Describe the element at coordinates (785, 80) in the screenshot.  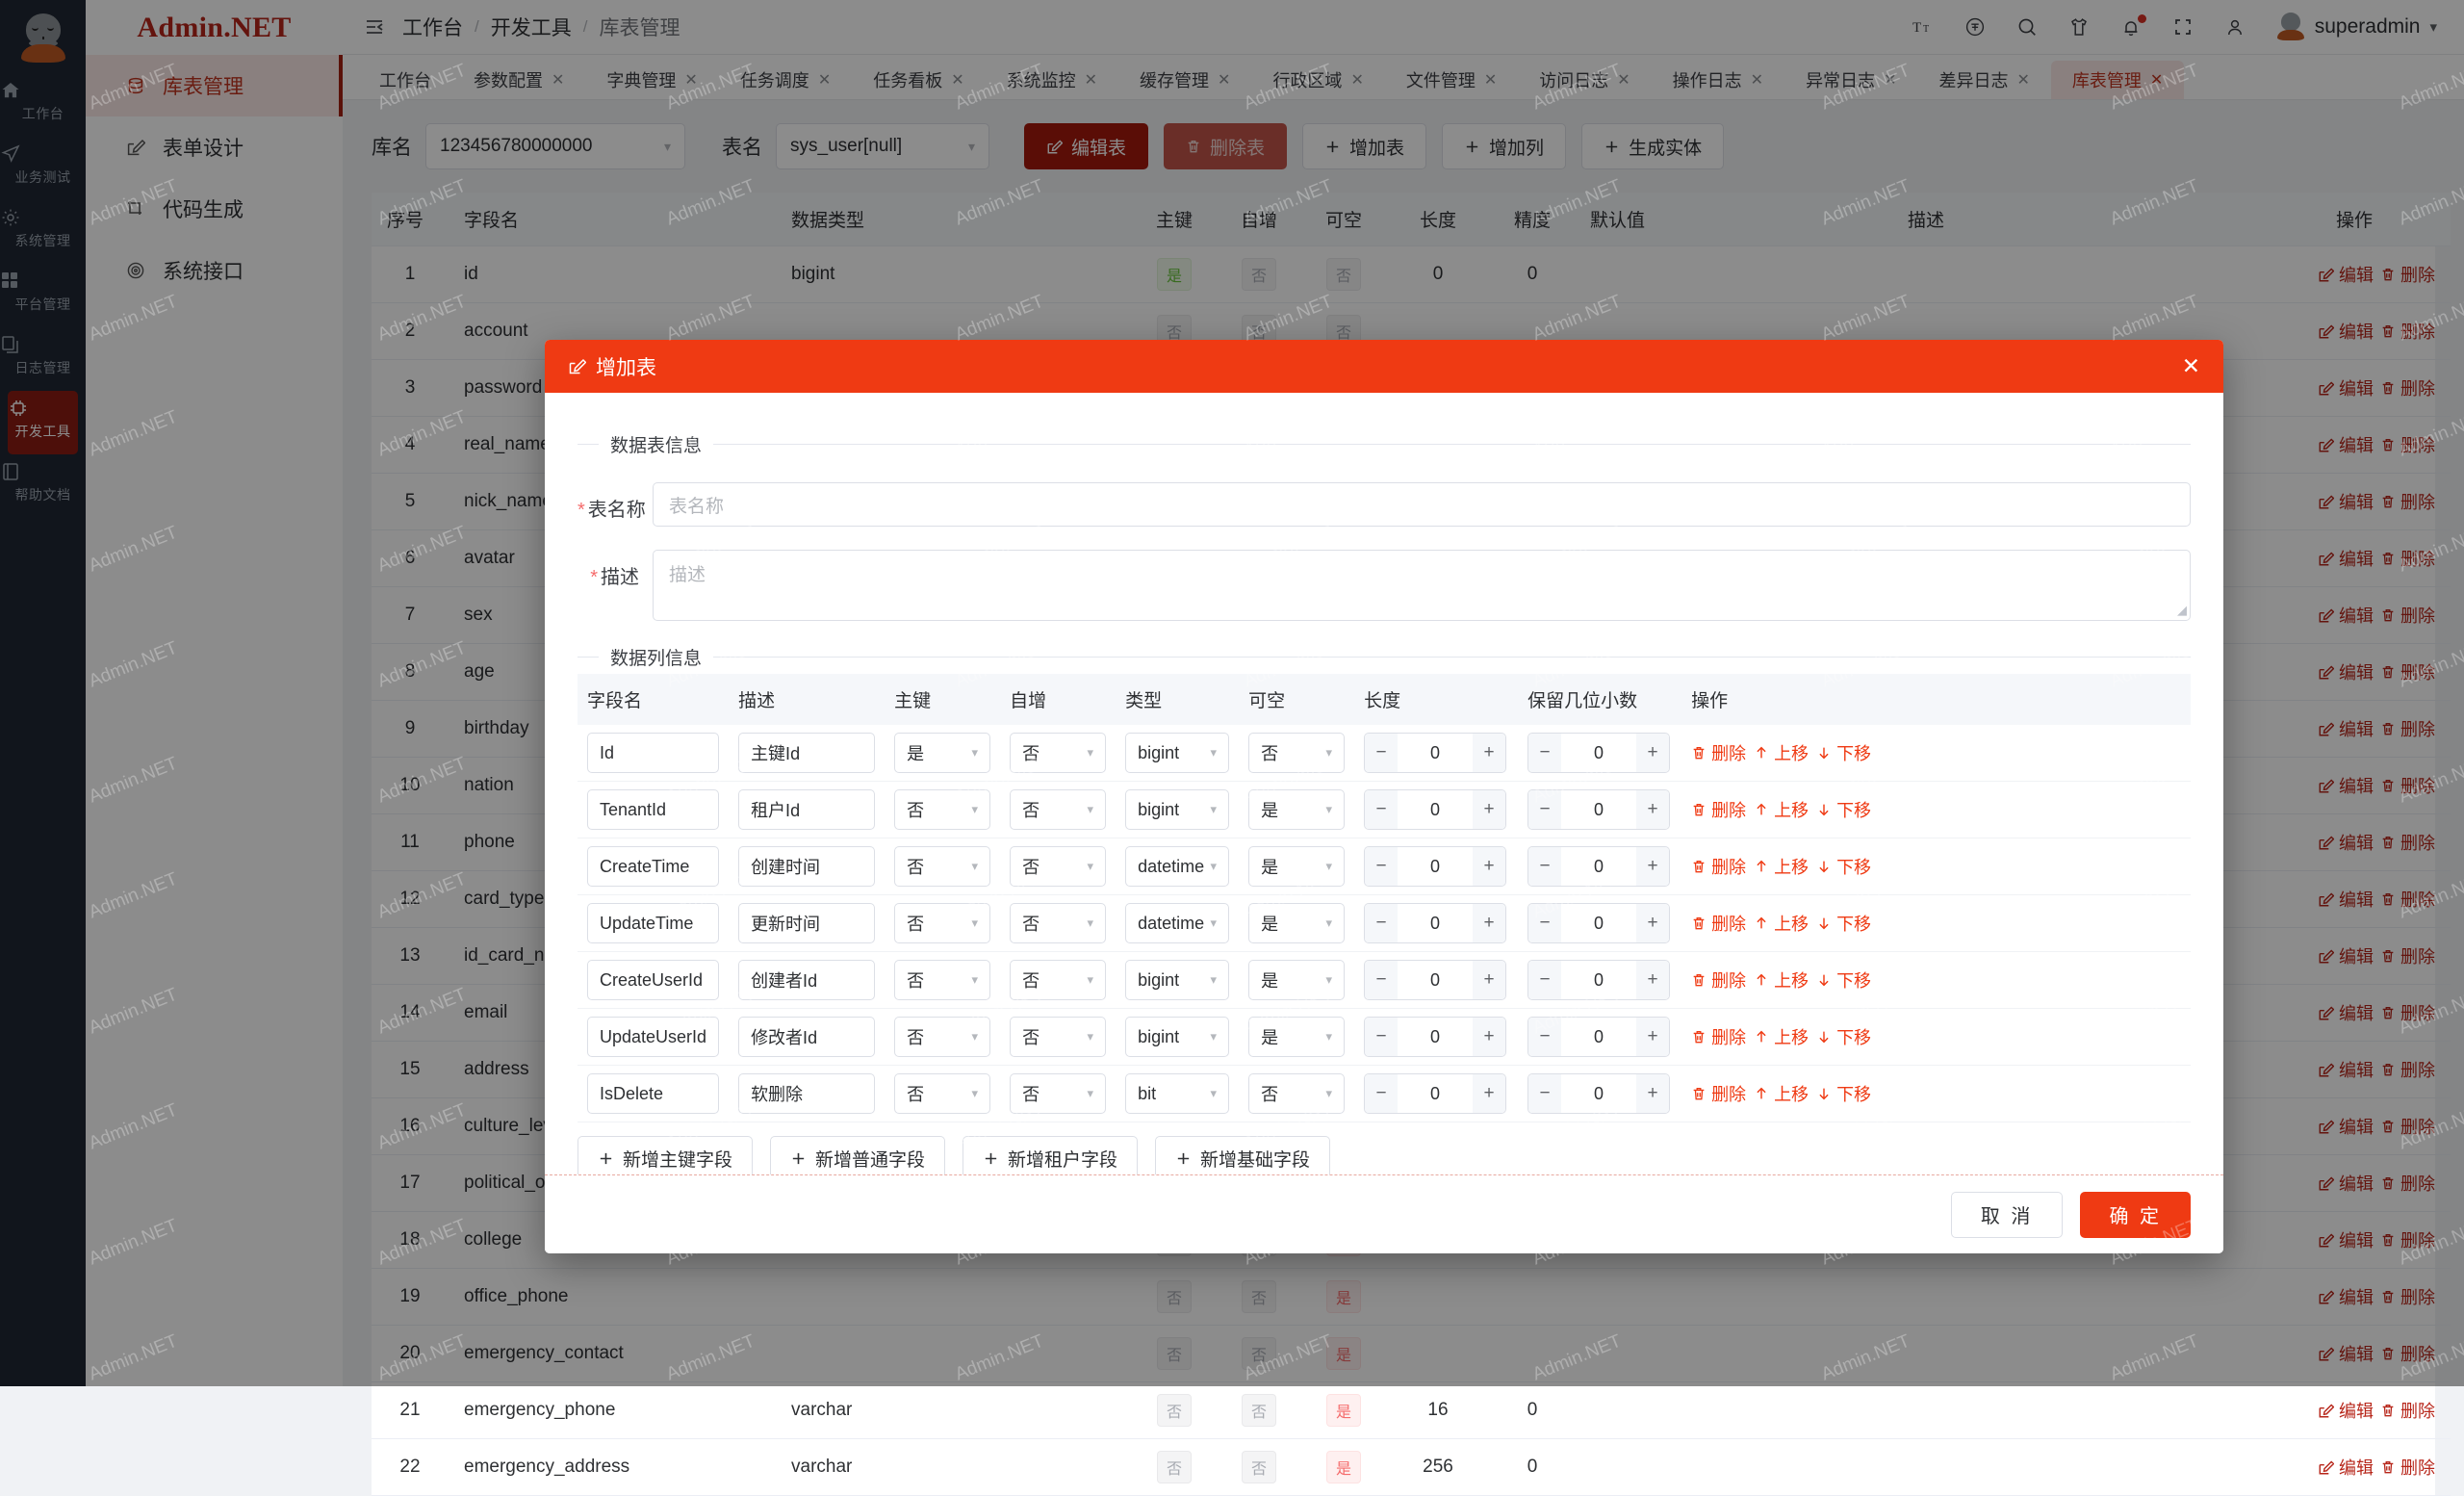
I see `tab-3: 任务调度 ✕` at that location.